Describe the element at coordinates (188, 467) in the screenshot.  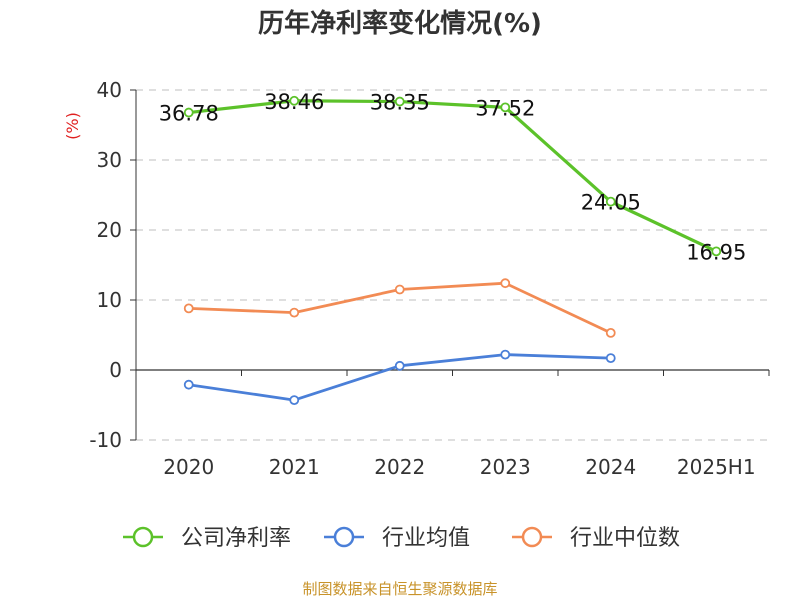
I see `x-tick-label: 2020` at that location.